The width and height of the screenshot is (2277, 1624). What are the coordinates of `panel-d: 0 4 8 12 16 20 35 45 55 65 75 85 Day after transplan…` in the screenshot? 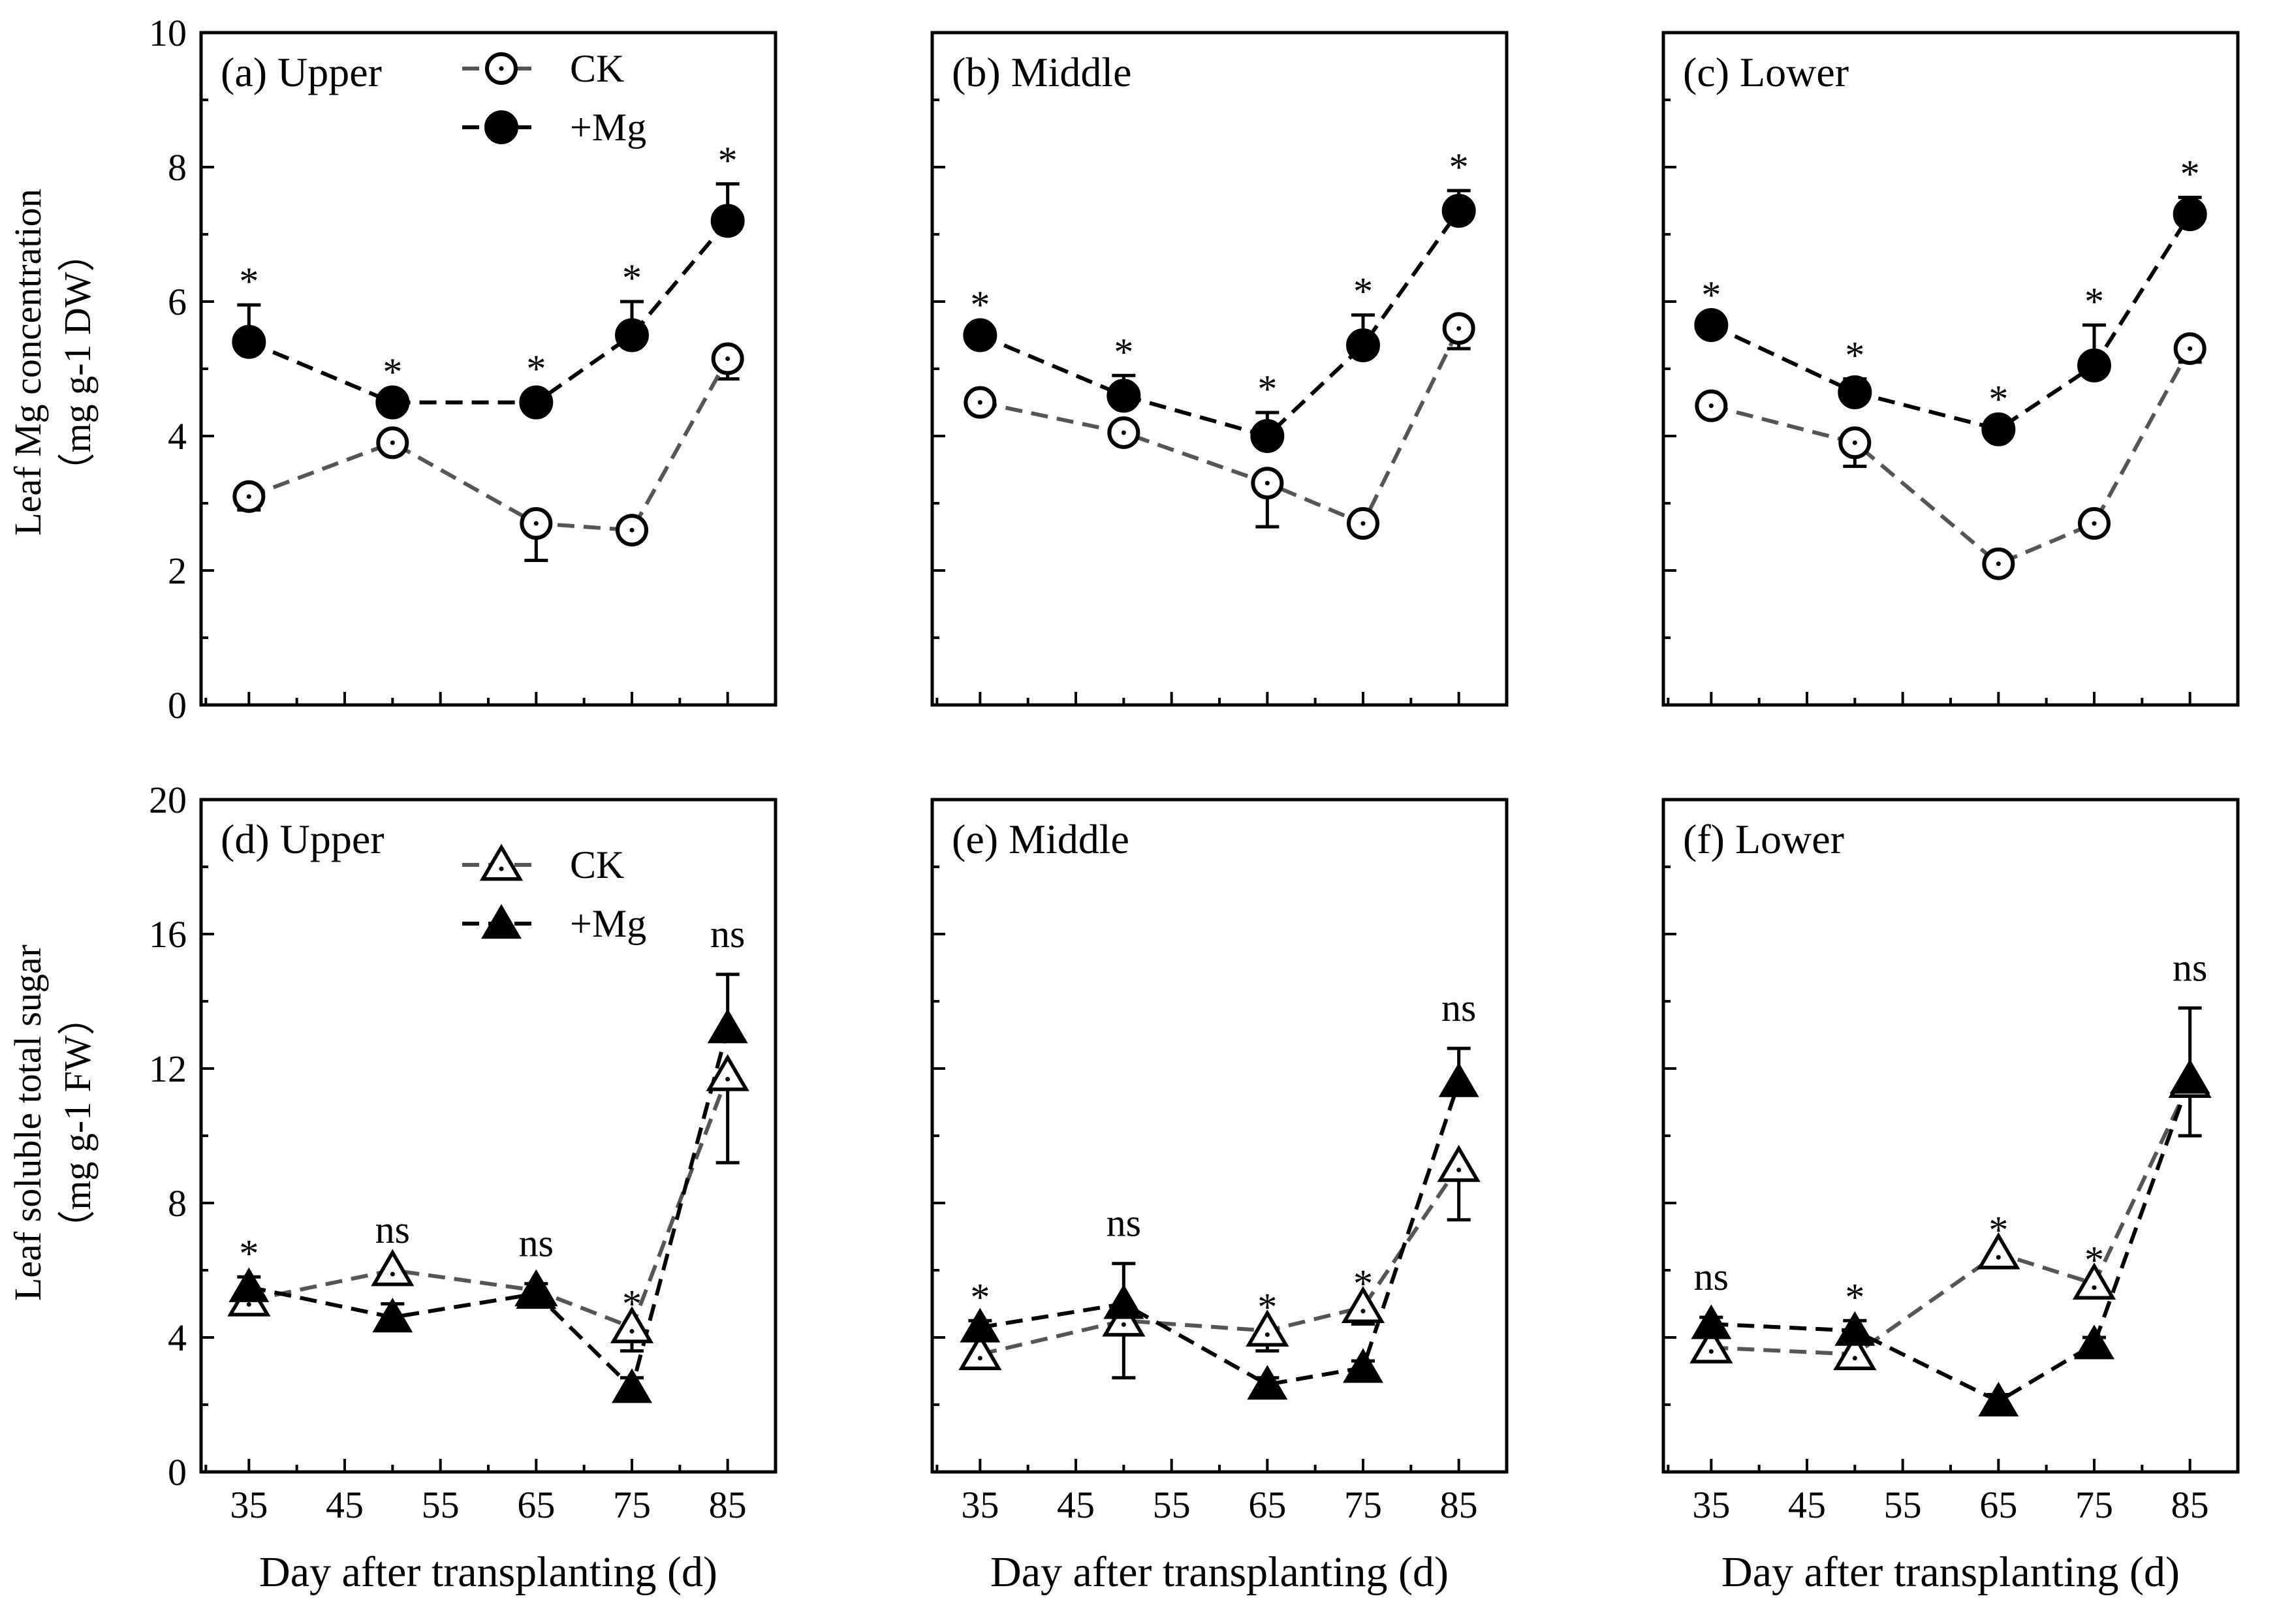 It's located at (463, 1187).